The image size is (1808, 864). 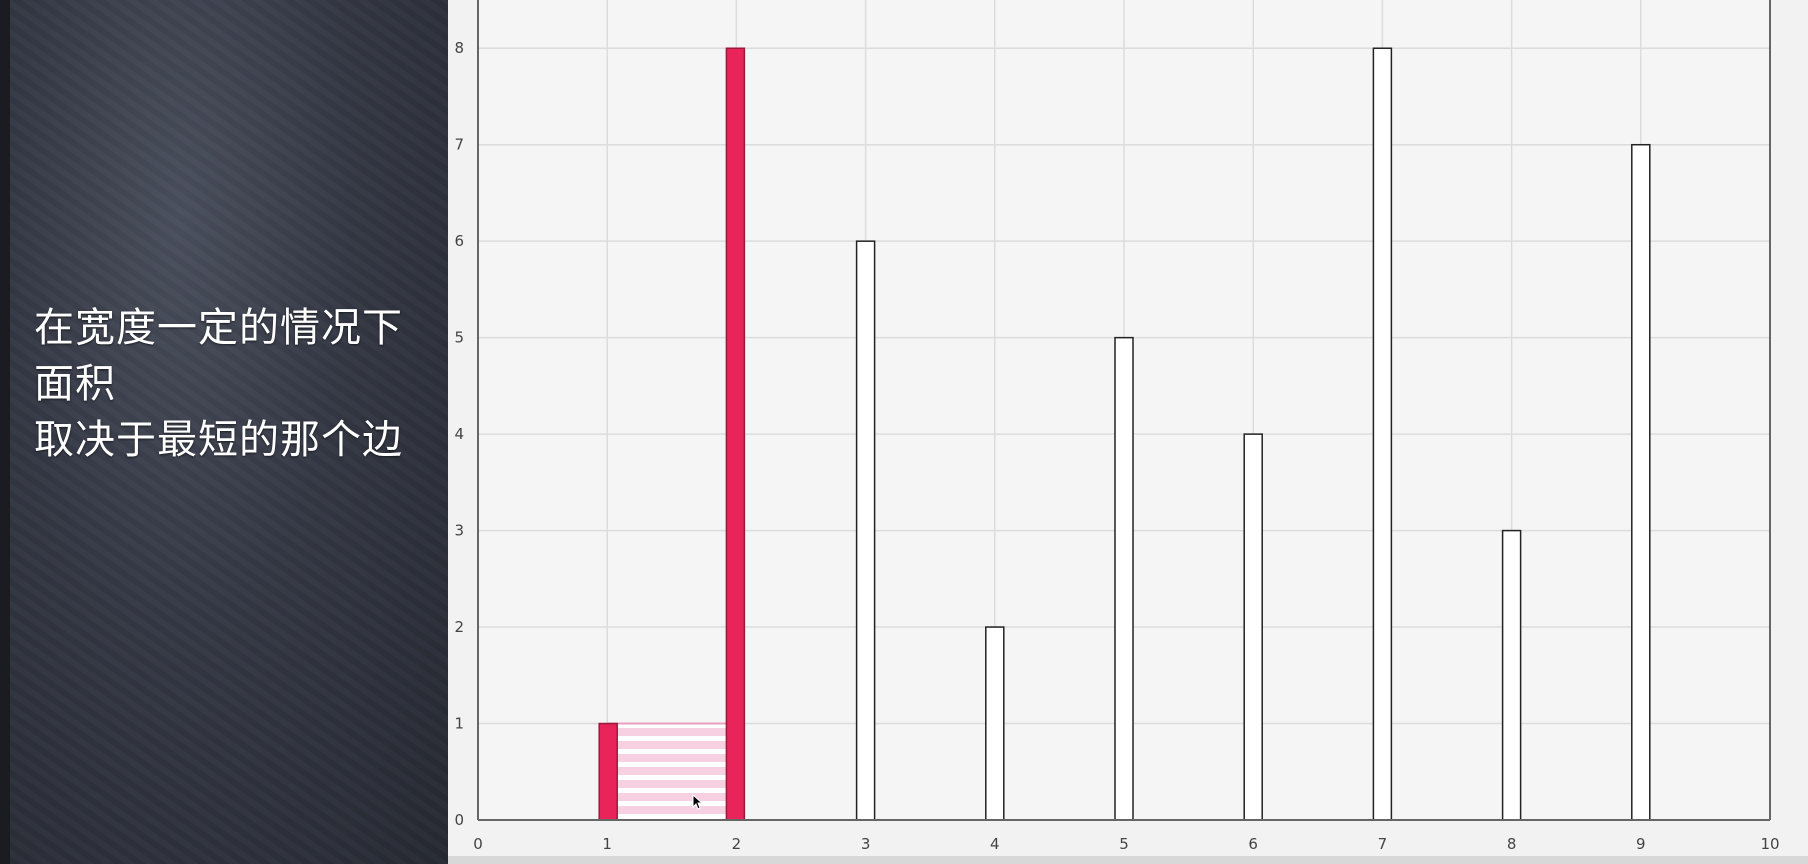 What do you see at coordinates (459, 48) in the screenshot?
I see `y-tick-label-8: 8` at bounding box center [459, 48].